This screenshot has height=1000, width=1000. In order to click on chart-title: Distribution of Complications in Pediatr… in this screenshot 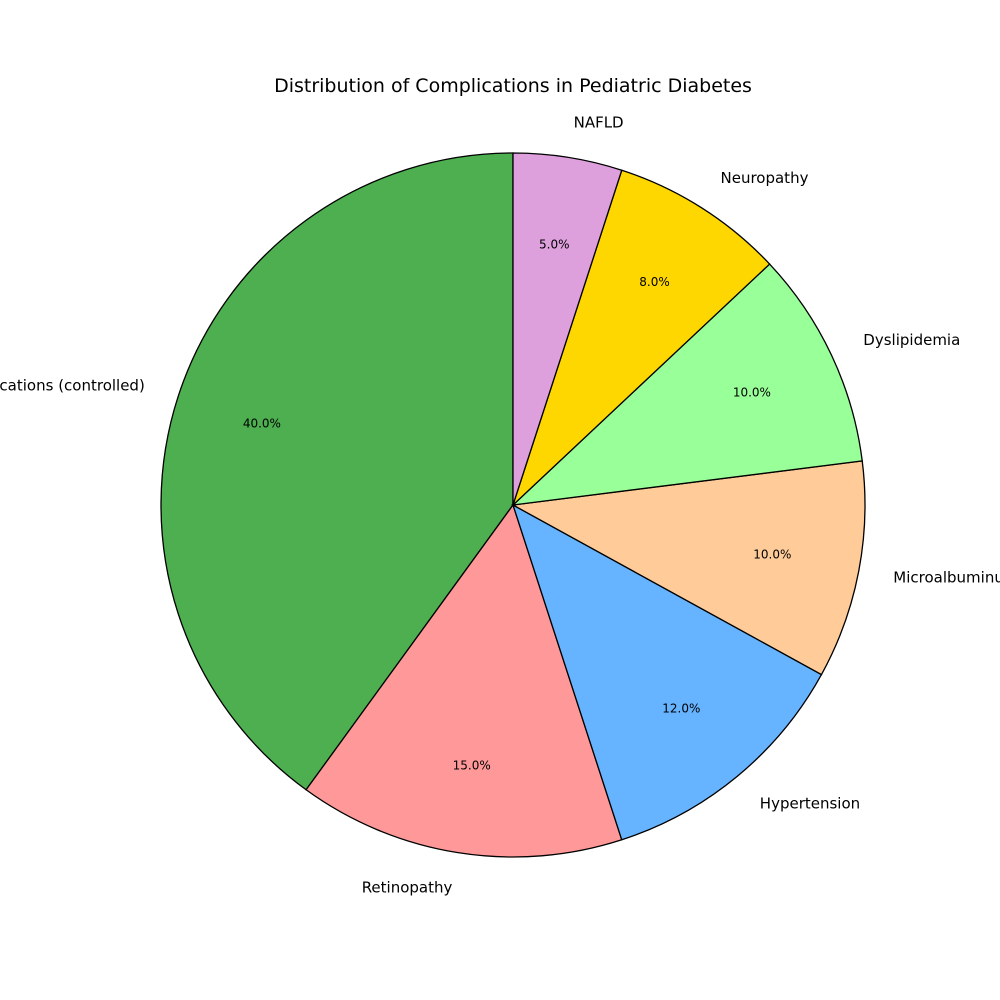, I will do `click(513, 86)`.